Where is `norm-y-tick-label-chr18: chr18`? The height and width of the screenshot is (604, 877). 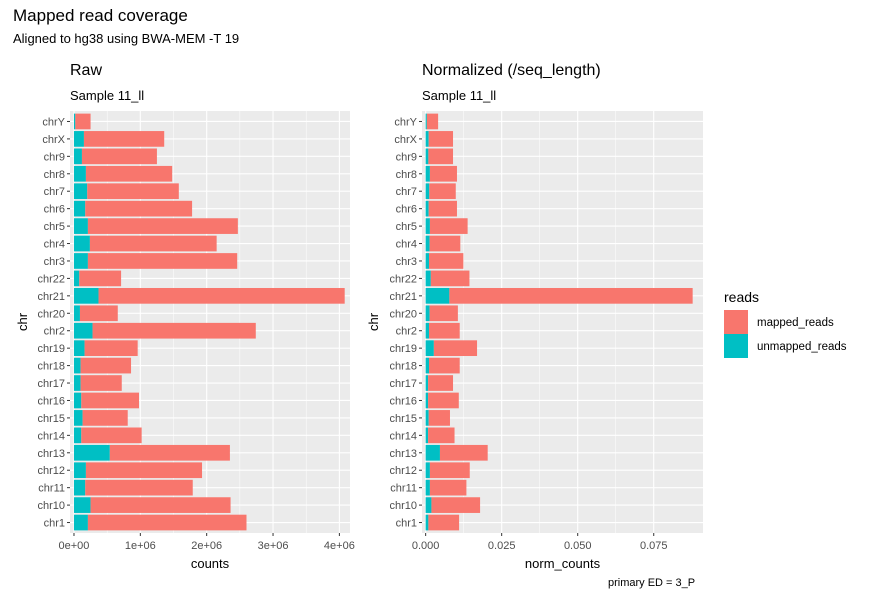
norm-y-tick-label-chr18: chr18 is located at coordinates (403, 367).